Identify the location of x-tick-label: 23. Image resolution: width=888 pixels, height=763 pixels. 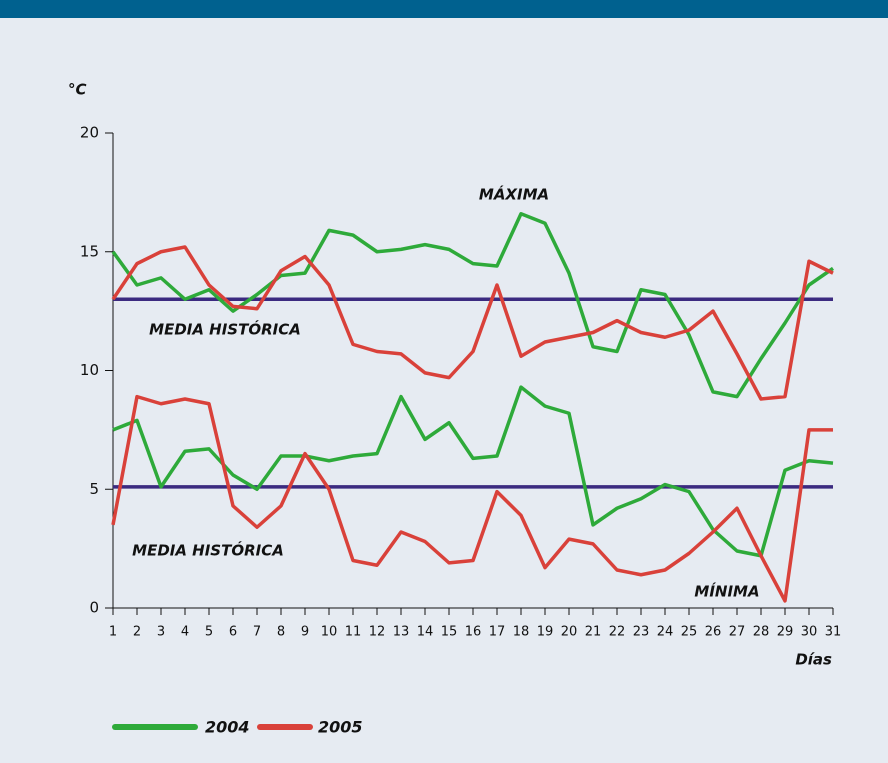
(641, 632).